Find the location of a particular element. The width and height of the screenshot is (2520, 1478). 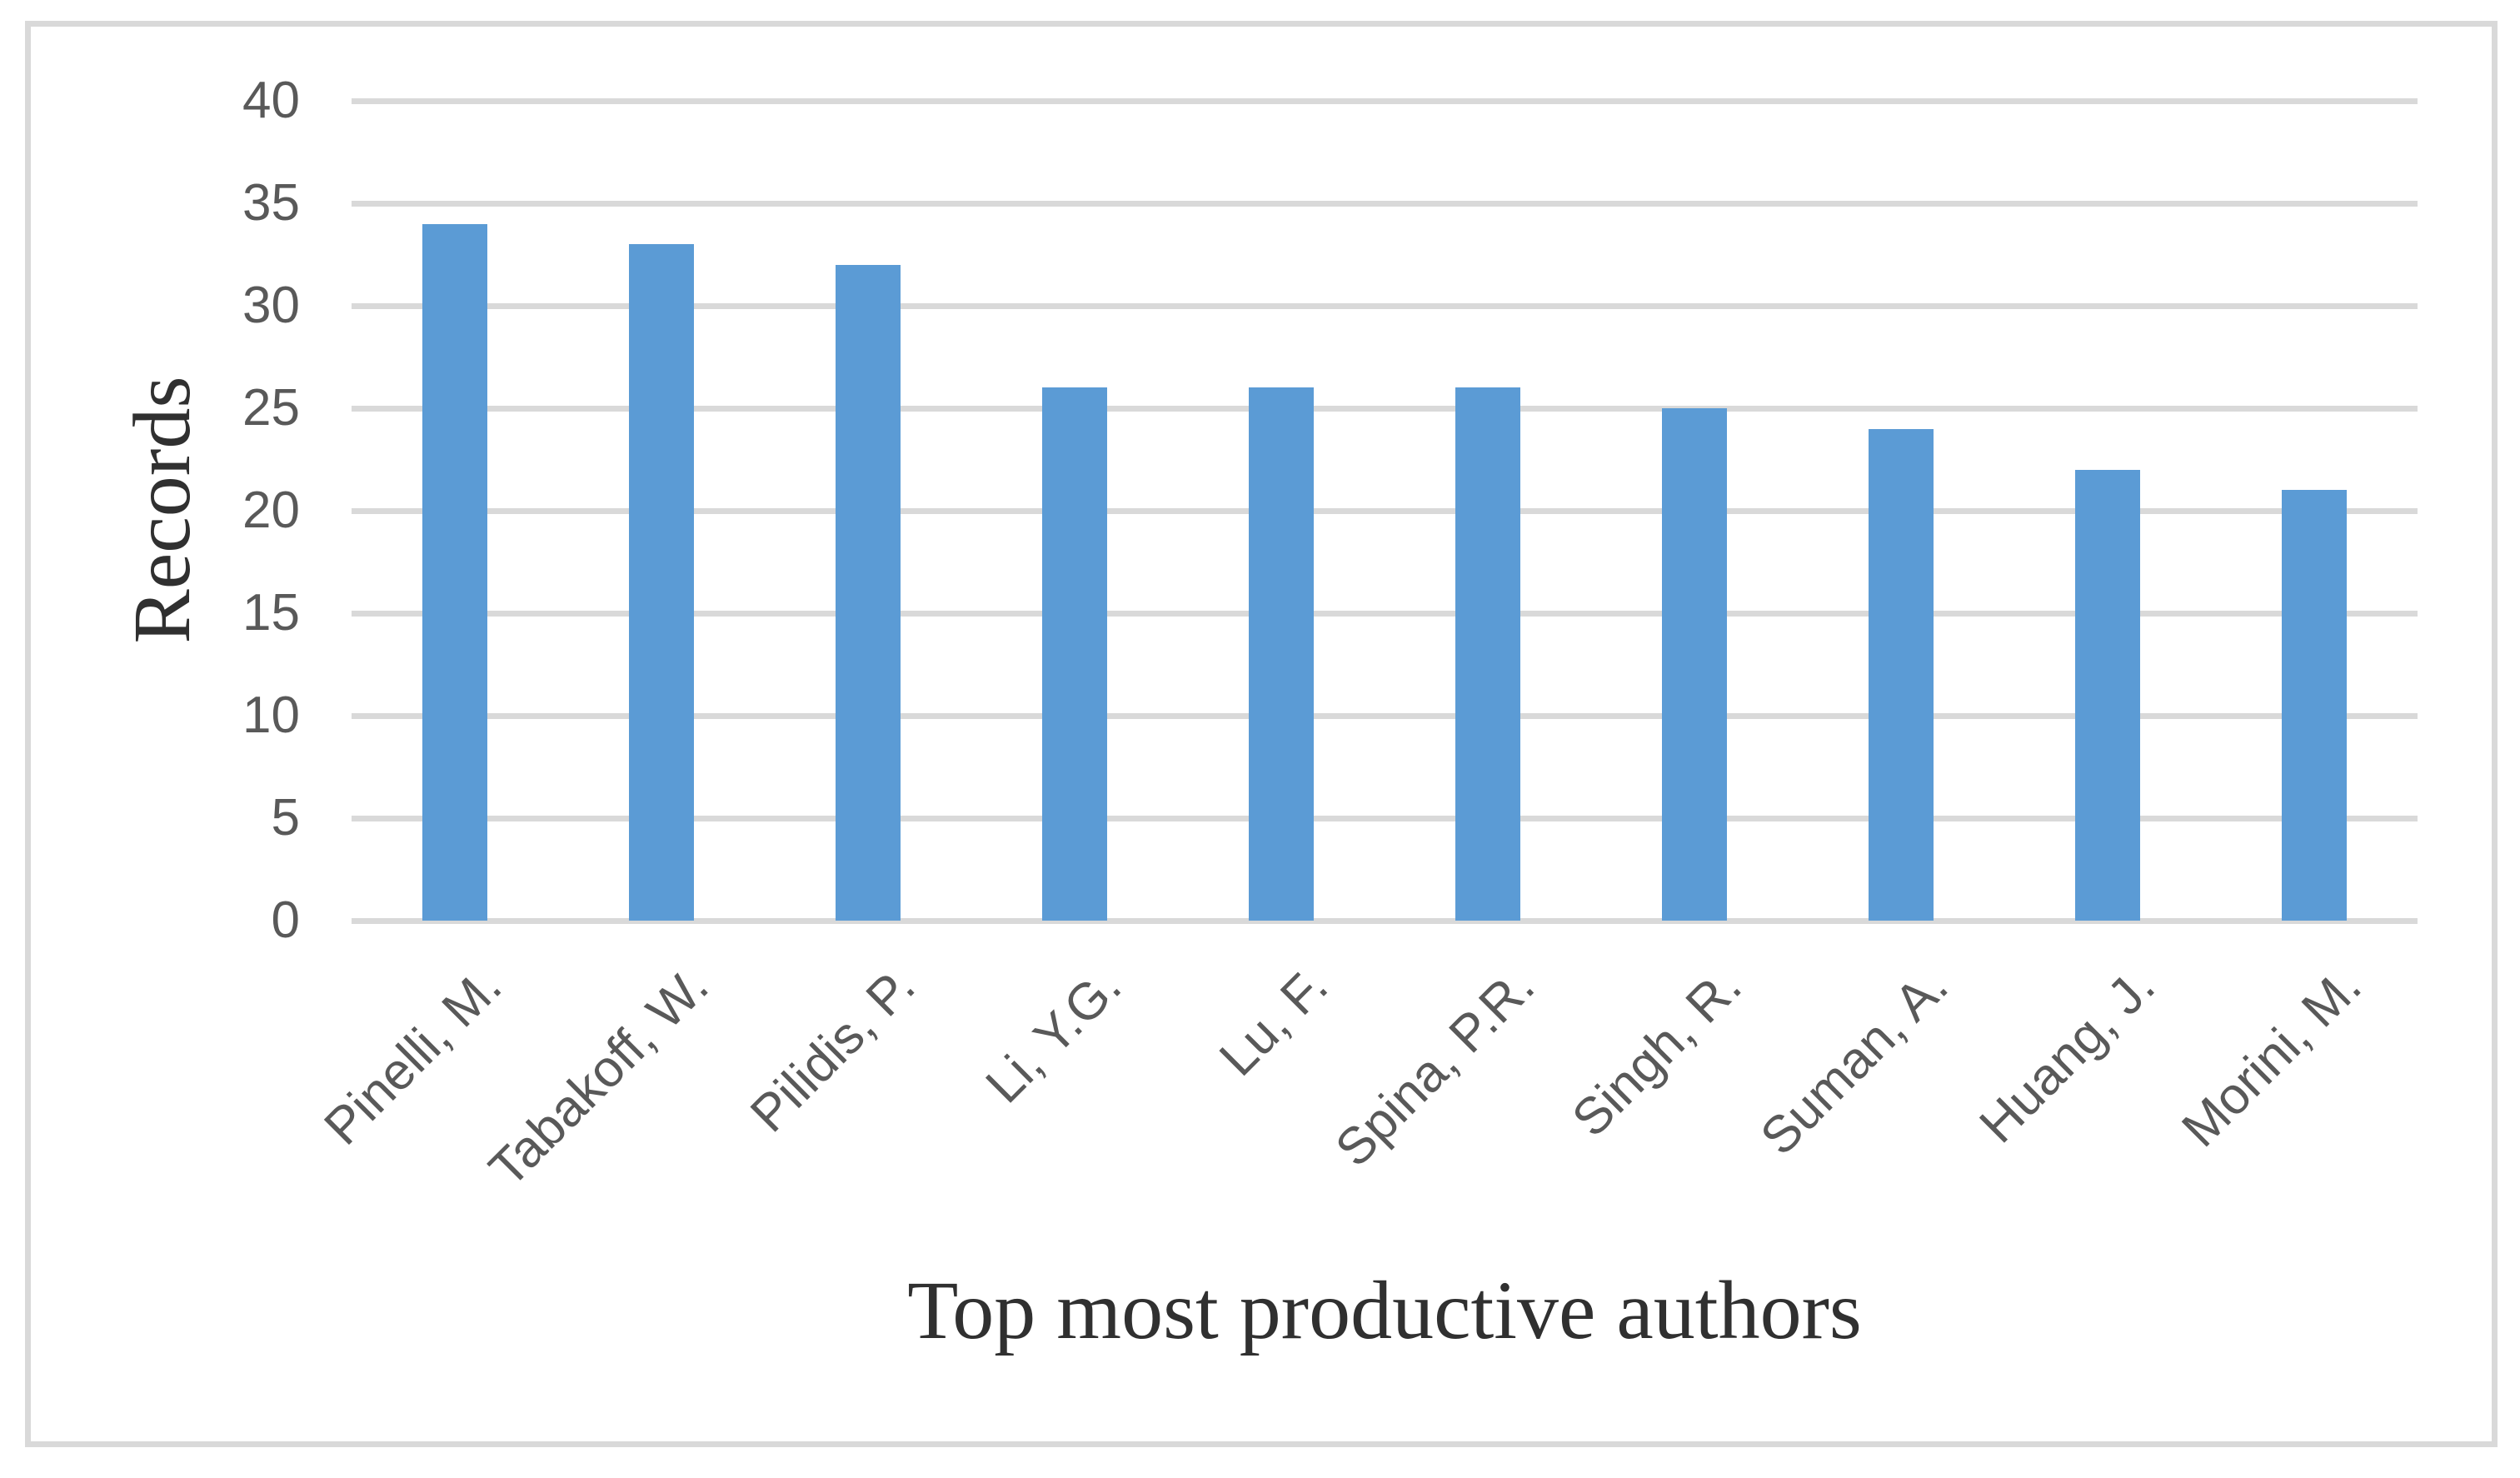

bar-spina-p-r is located at coordinates (1487, 654).